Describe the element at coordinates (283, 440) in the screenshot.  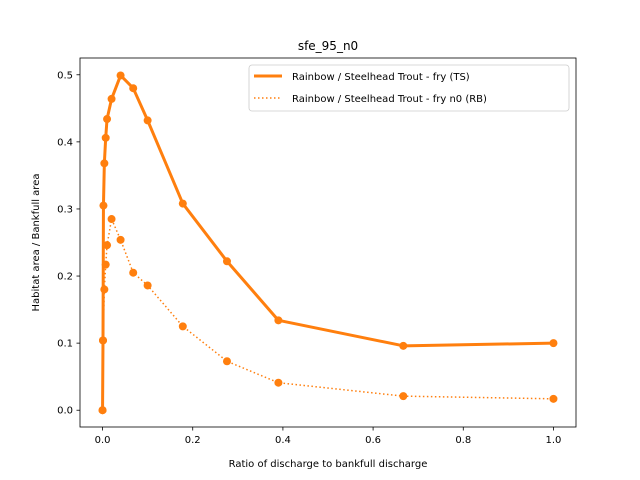
I see `x-tick-label: 0.4` at that location.